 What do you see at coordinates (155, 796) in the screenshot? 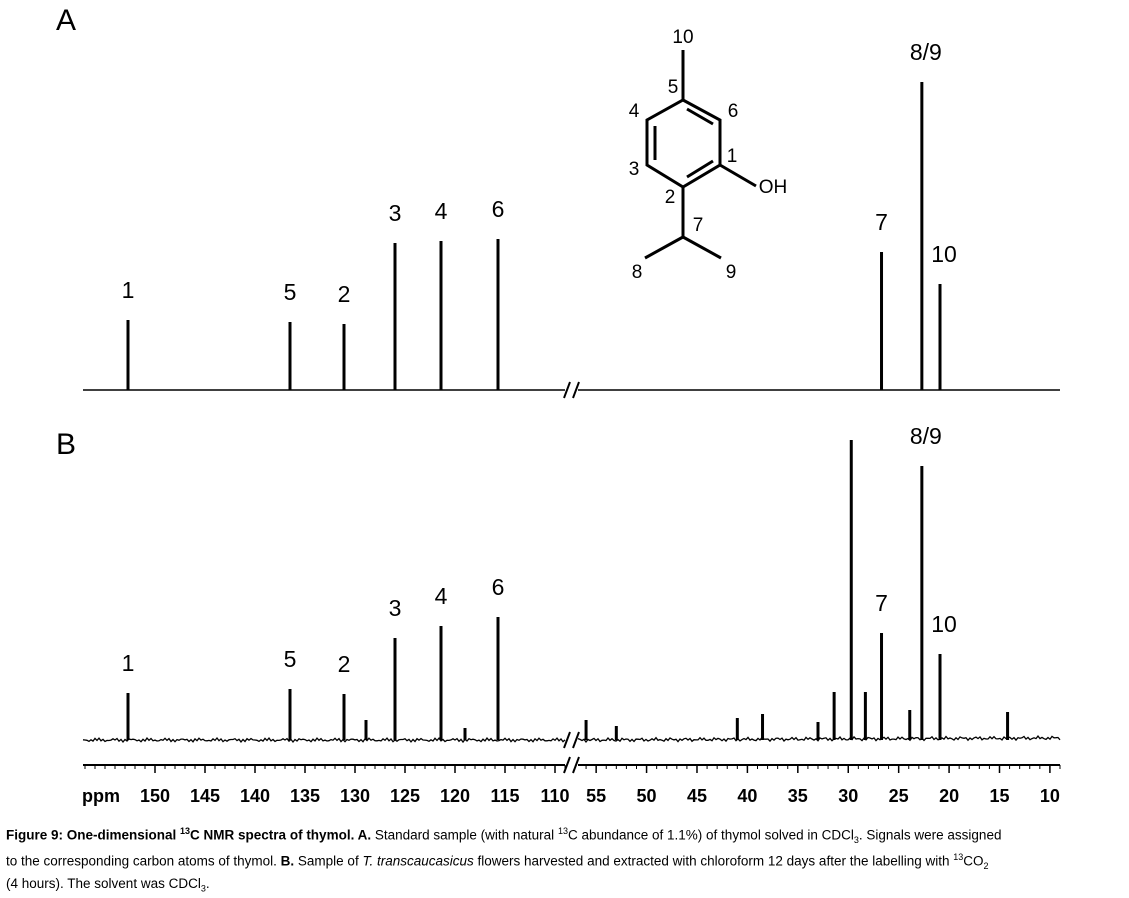
I see `x-tick-label: 150` at bounding box center [155, 796].